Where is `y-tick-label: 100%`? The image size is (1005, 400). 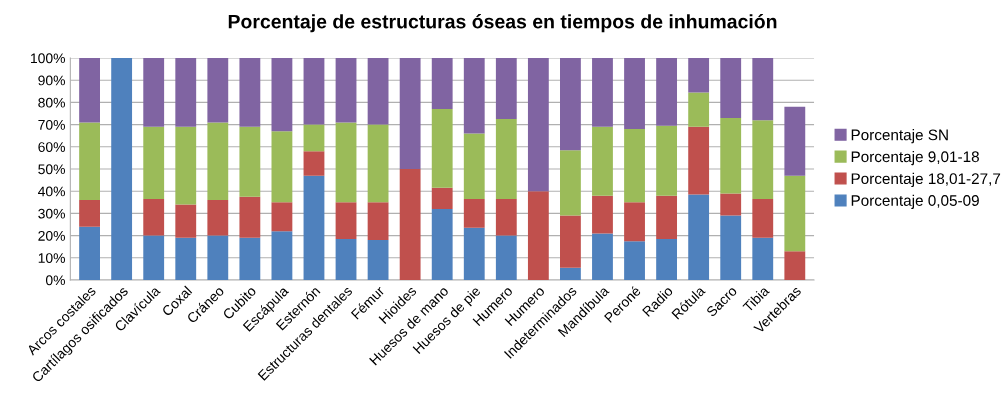 y-tick-label: 100% is located at coordinates (48, 58).